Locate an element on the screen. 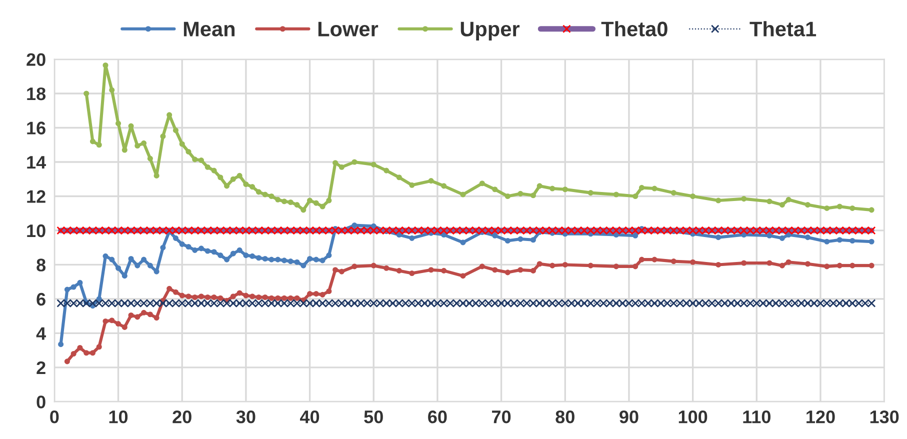 Image resolution: width=907 pixels, height=439 pixels. x-tick-label: 10 is located at coordinates (118, 417).